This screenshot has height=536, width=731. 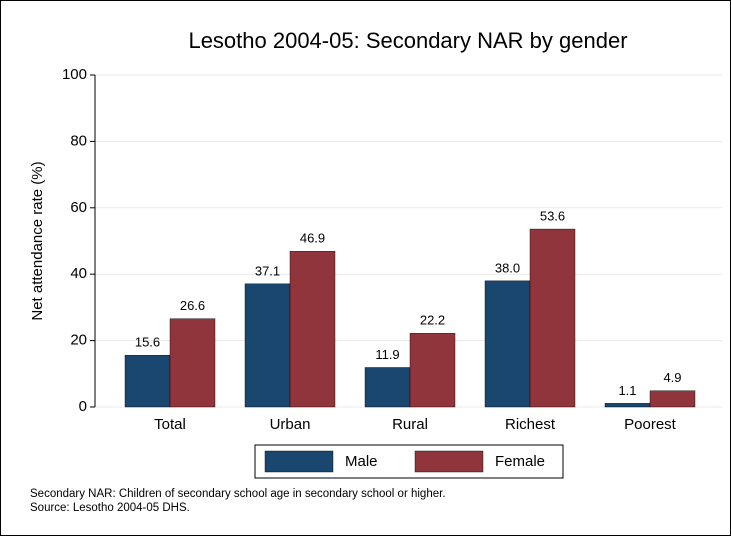 What do you see at coordinates (78, 340) in the screenshot?
I see `y-tick-label: 20` at bounding box center [78, 340].